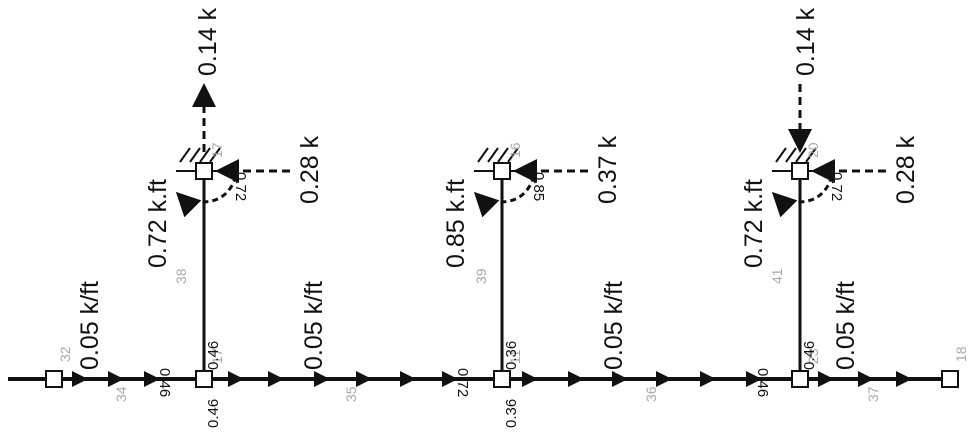 This screenshot has width=972, height=434. Describe the element at coordinates (240, 186) in the screenshot. I see `result-top-1: 0.72` at that location.